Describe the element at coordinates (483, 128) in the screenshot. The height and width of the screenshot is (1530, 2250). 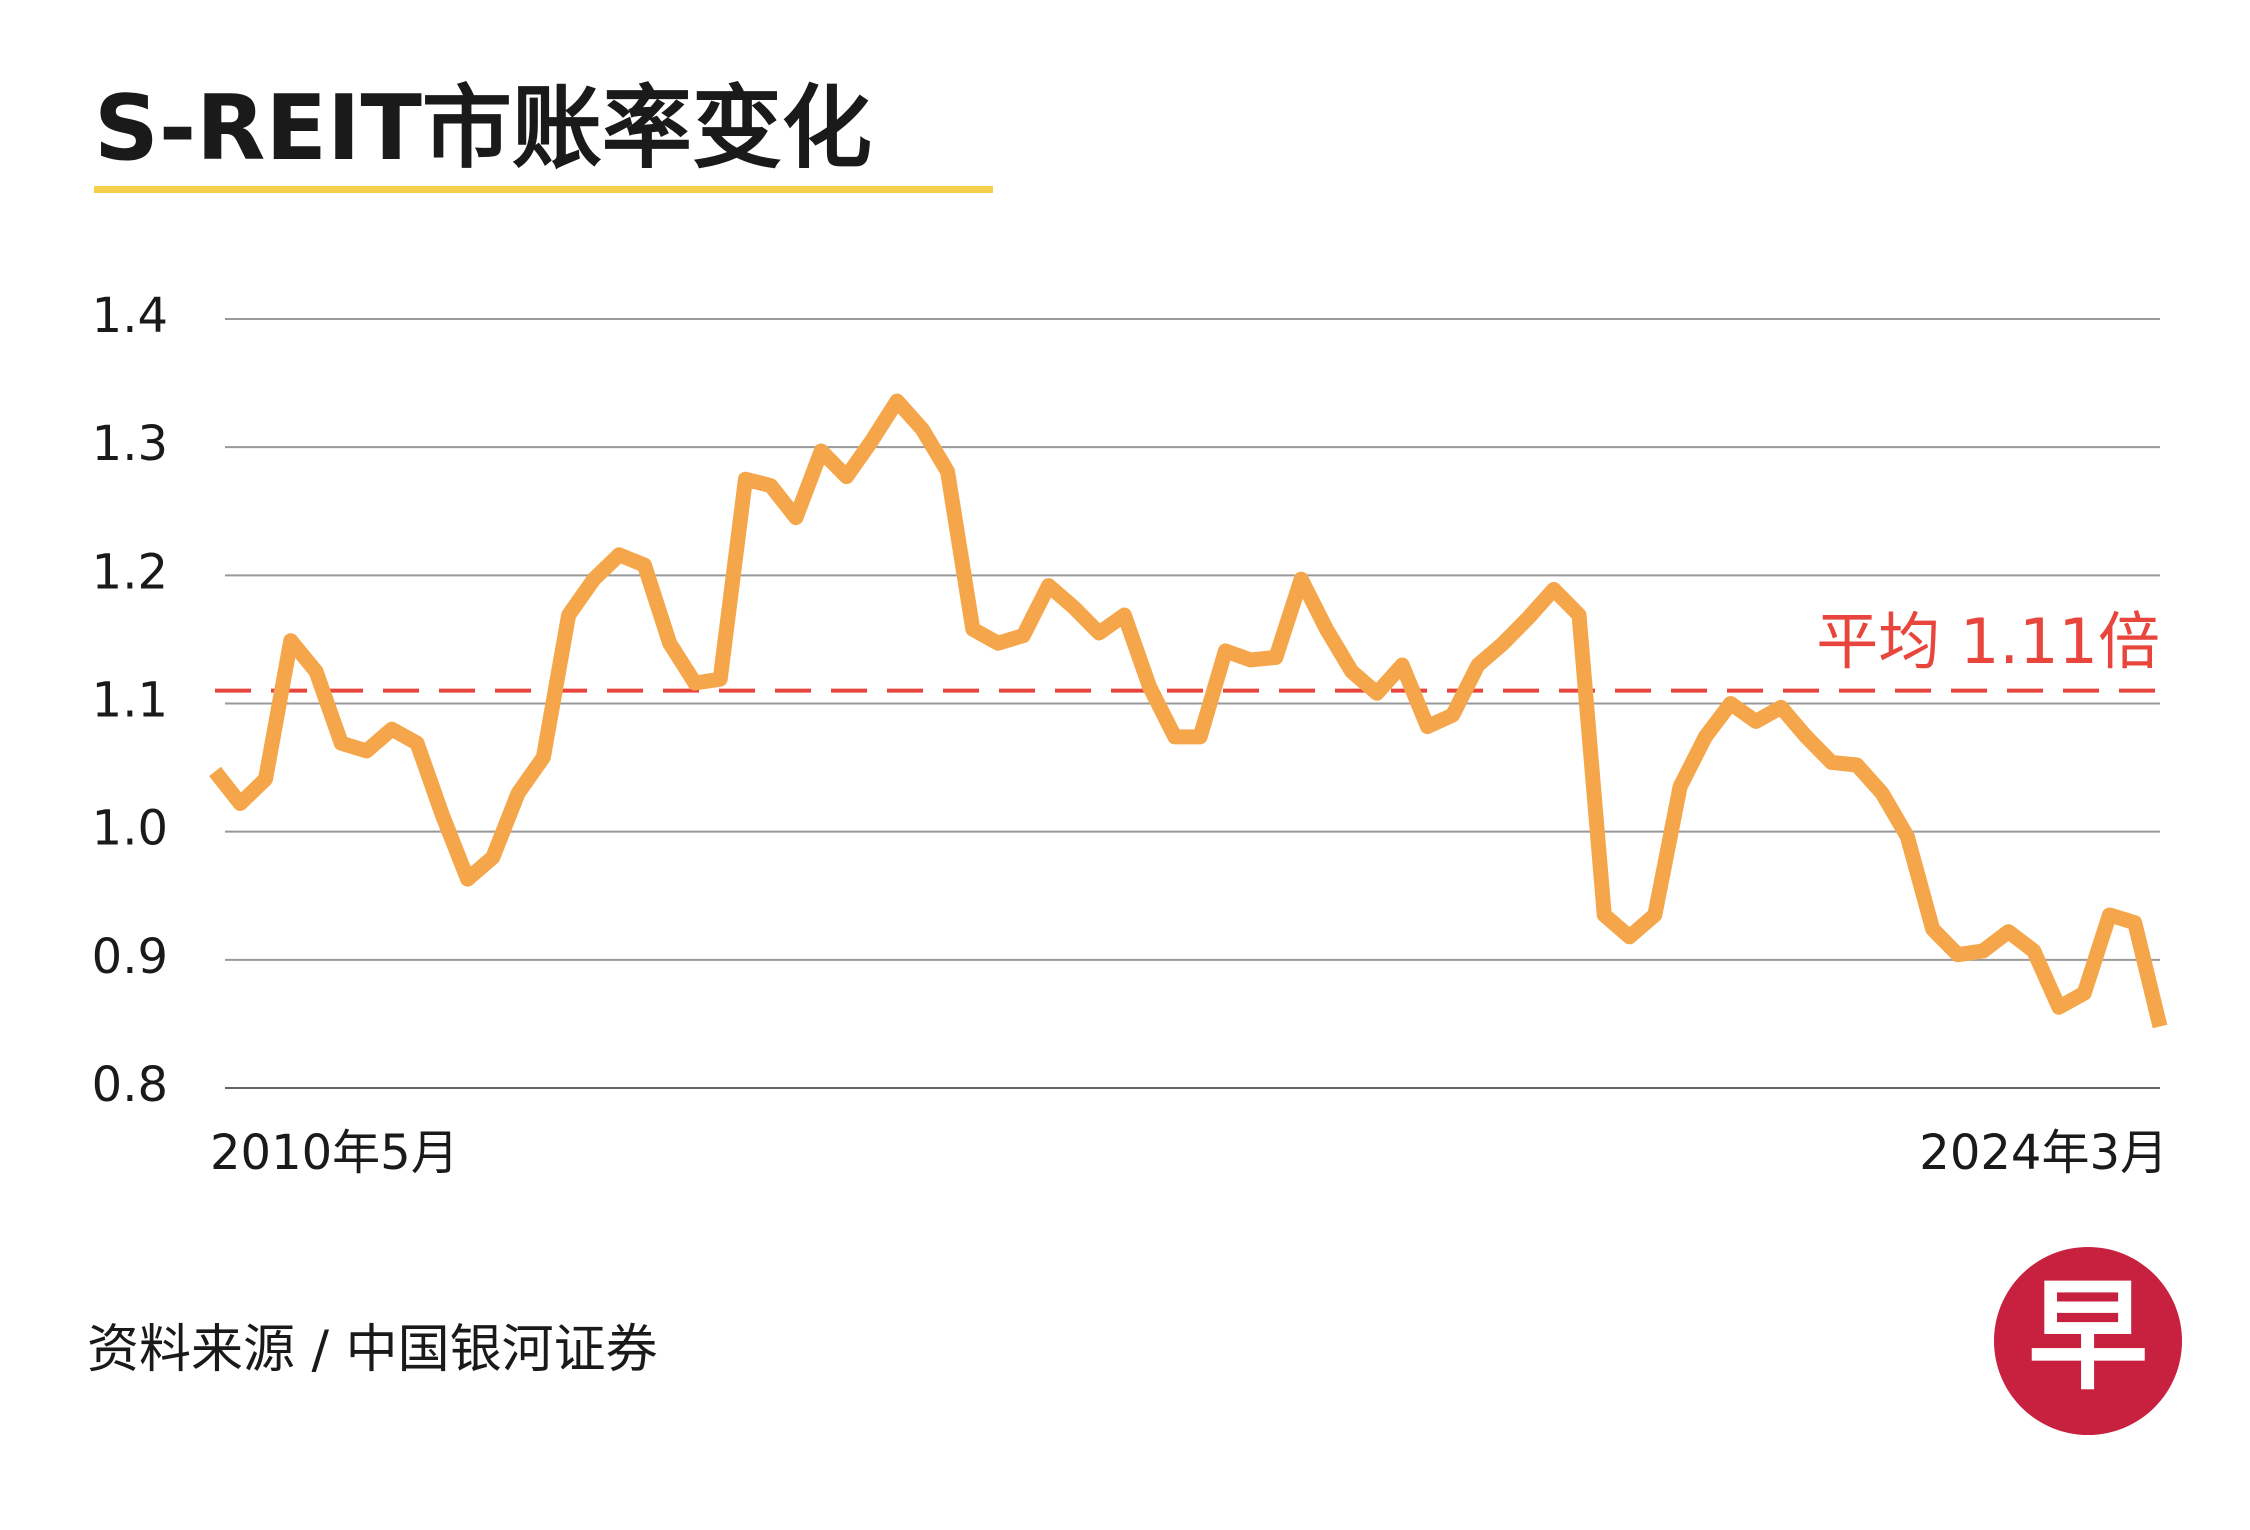
I see `chart-title: S-REIT市账率变化` at that location.